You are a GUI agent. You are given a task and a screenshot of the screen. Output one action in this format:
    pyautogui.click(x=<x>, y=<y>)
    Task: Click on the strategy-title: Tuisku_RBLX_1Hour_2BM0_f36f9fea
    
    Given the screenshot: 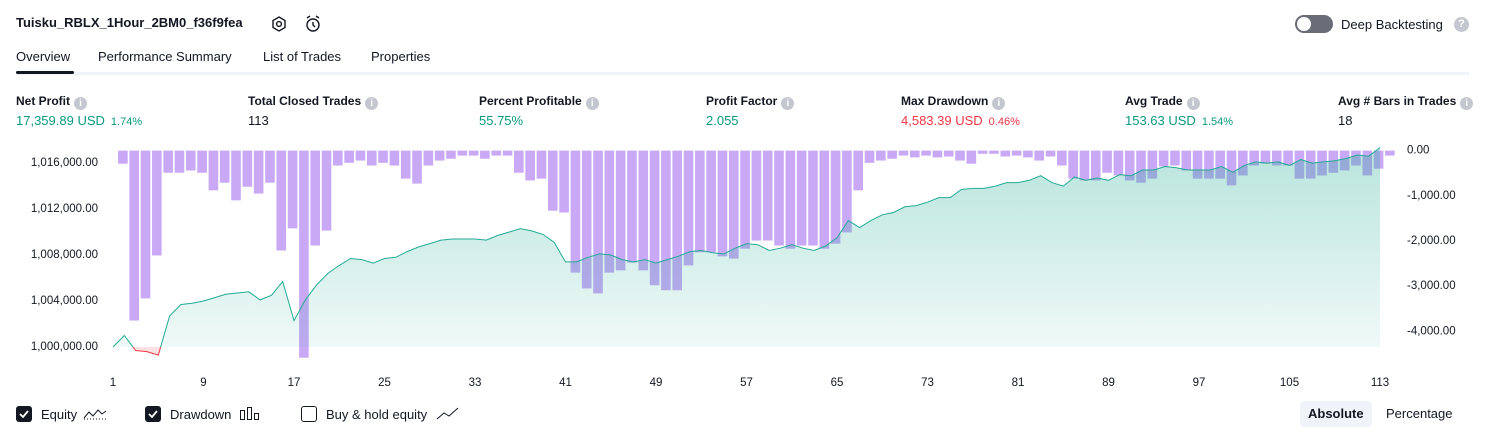 What is the action you would take?
    pyautogui.click(x=129, y=22)
    